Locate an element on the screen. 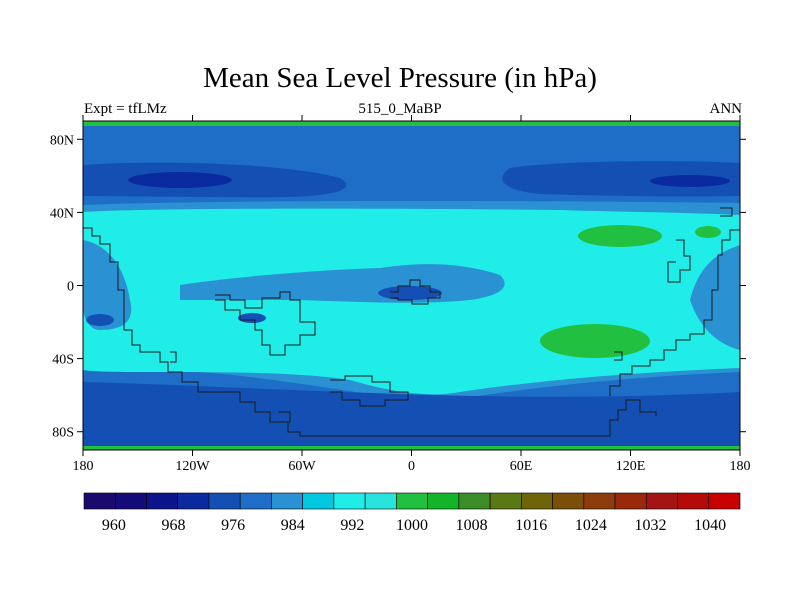 The height and width of the screenshot is (600, 800). right-string: ANN is located at coordinates (726, 109).